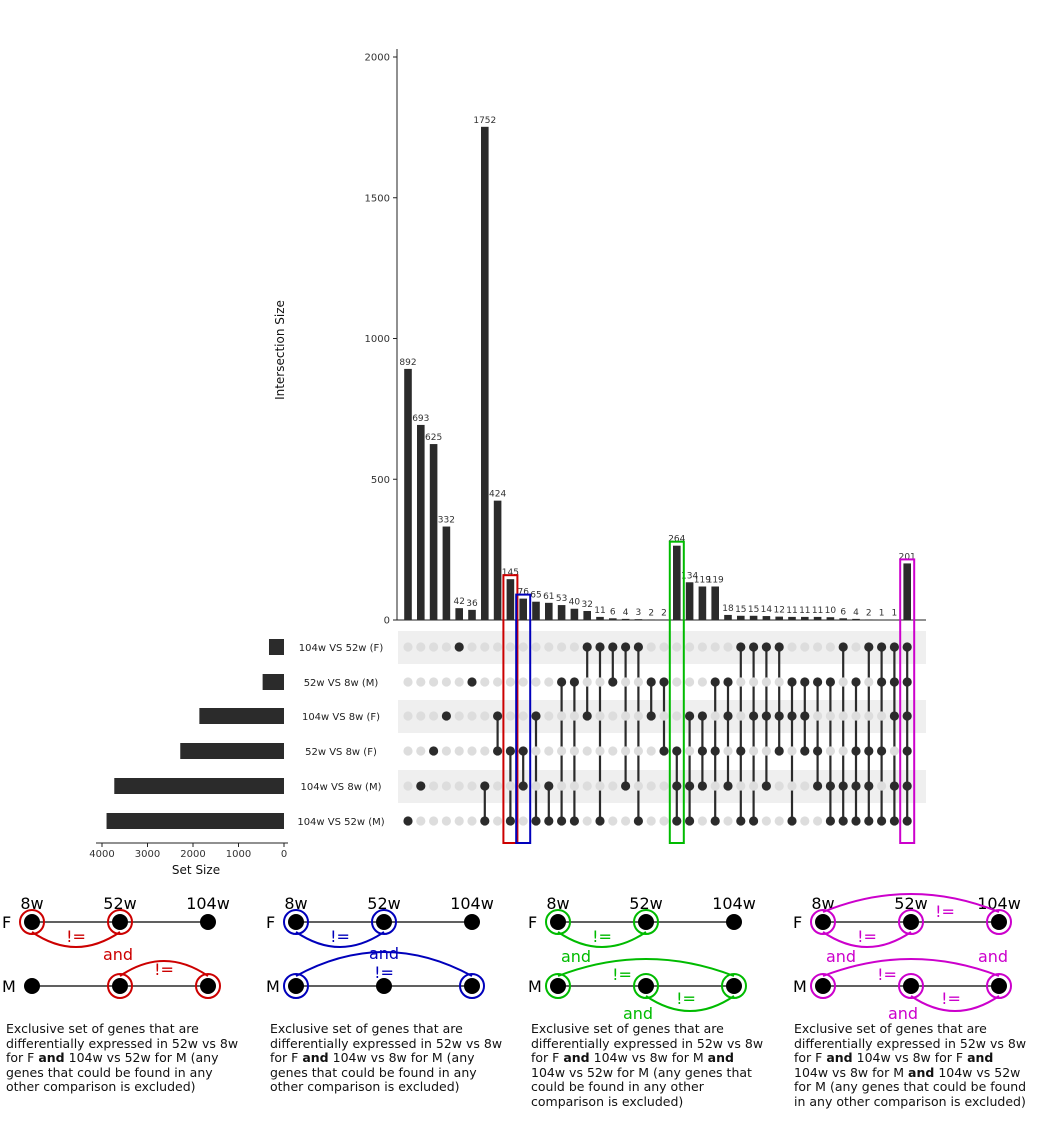  I want to click on bar-value-label: 625, so click(433, 438).